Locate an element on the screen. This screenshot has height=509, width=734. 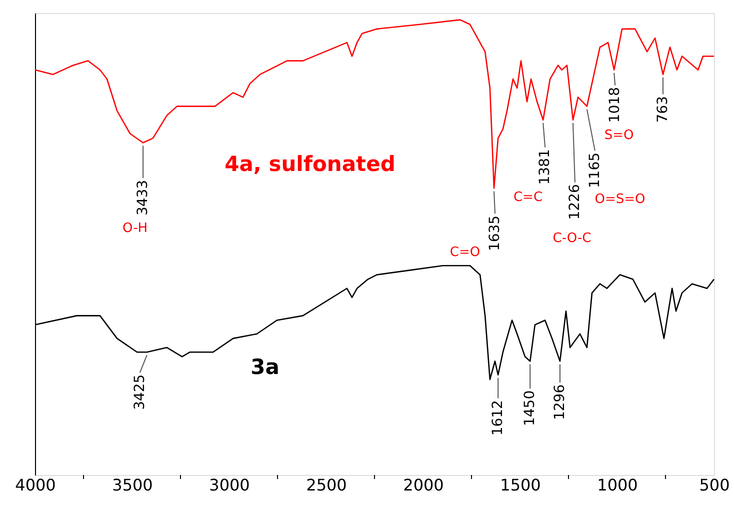
annotation: O-H is located at coordinates (135, 228).